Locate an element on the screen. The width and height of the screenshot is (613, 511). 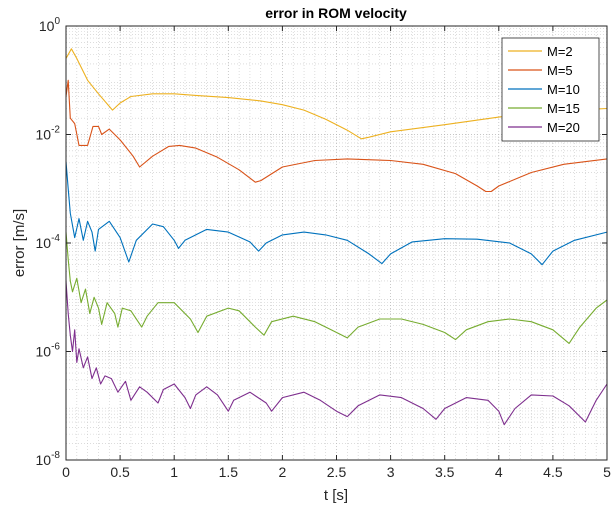
y-tick-label: 10⁻⁴ is located at coordinates (48, 242).